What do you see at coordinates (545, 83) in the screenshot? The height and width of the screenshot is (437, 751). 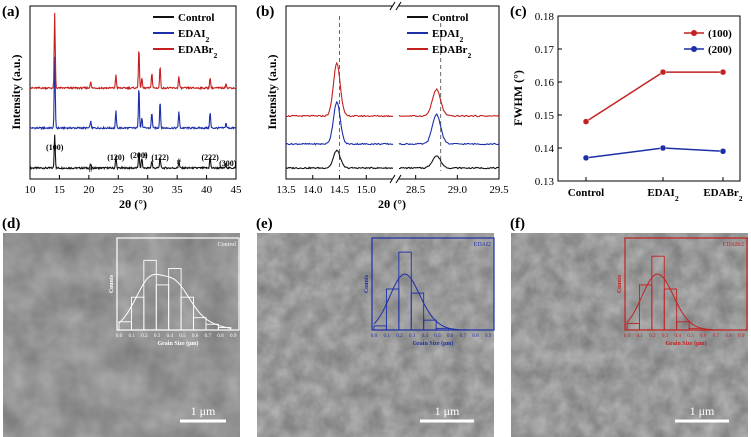 I see `y-tick-label: 0.16` at bounding box center [545, 83].